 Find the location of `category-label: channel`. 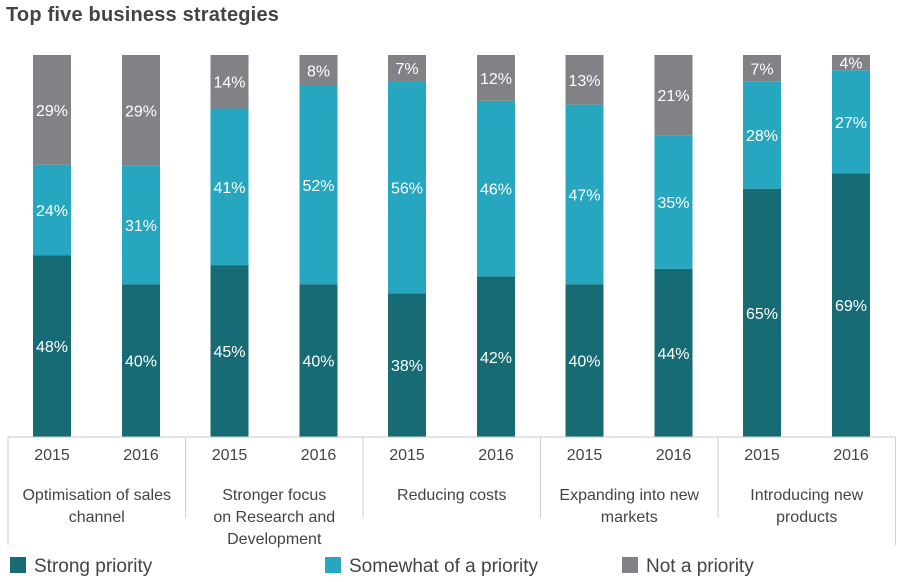

category-label: channel is located at coordinates (97, 517).